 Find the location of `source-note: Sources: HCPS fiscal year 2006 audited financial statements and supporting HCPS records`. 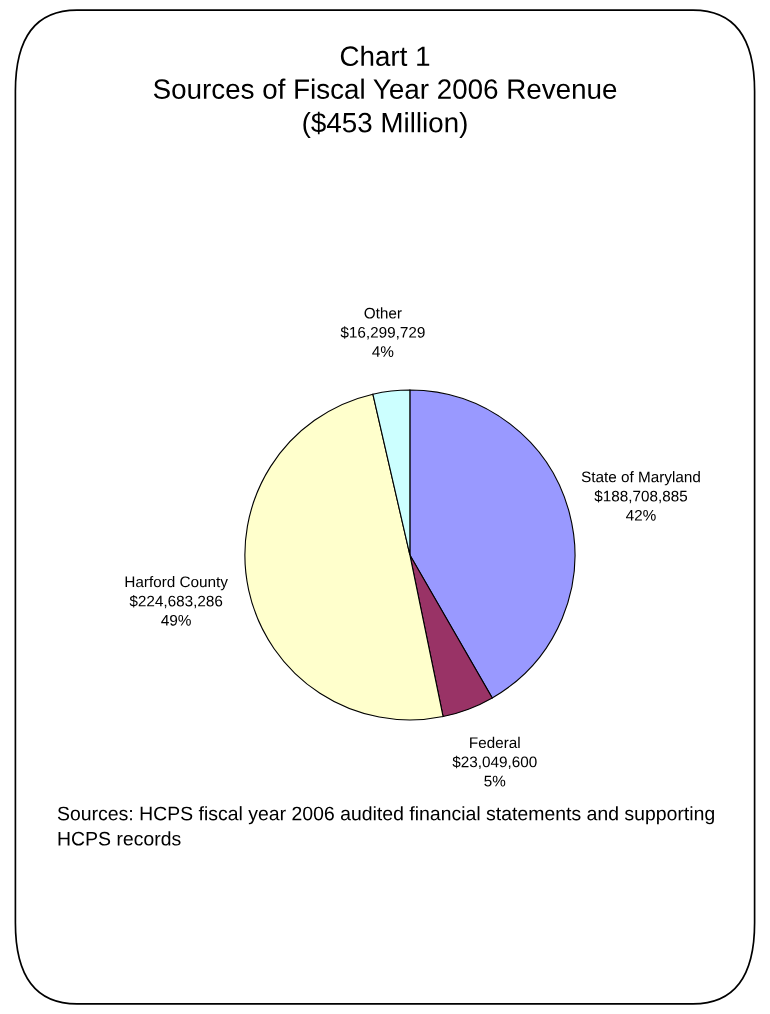

source-note: Sources: HCPS fiscal year 2006 audited financial statements and supporting HCPS records is located at coordinates (385, 826).